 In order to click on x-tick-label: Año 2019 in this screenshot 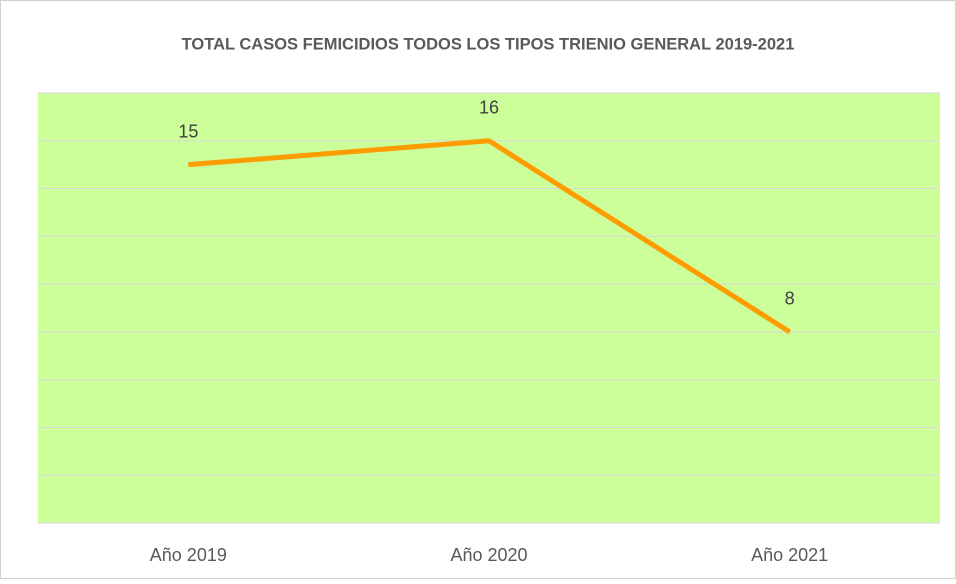, I will do `click(188, 555)`.